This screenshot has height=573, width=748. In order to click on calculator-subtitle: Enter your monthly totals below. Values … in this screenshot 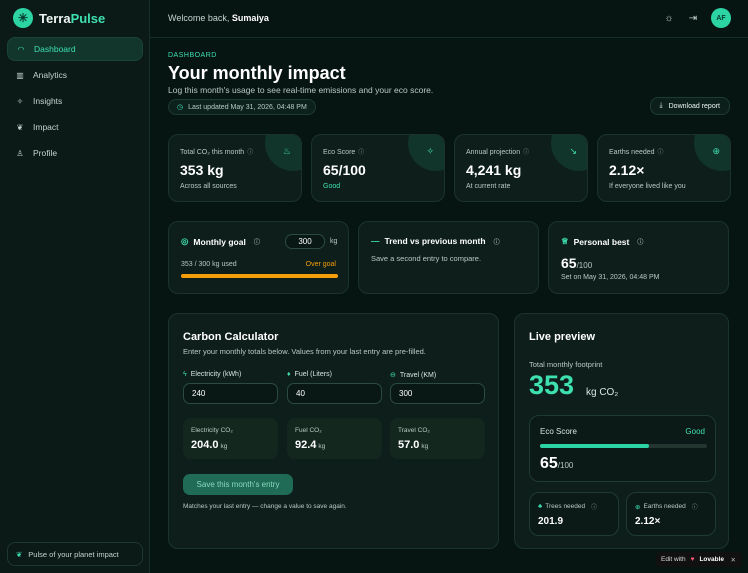, I will do `click(304, 351)`.